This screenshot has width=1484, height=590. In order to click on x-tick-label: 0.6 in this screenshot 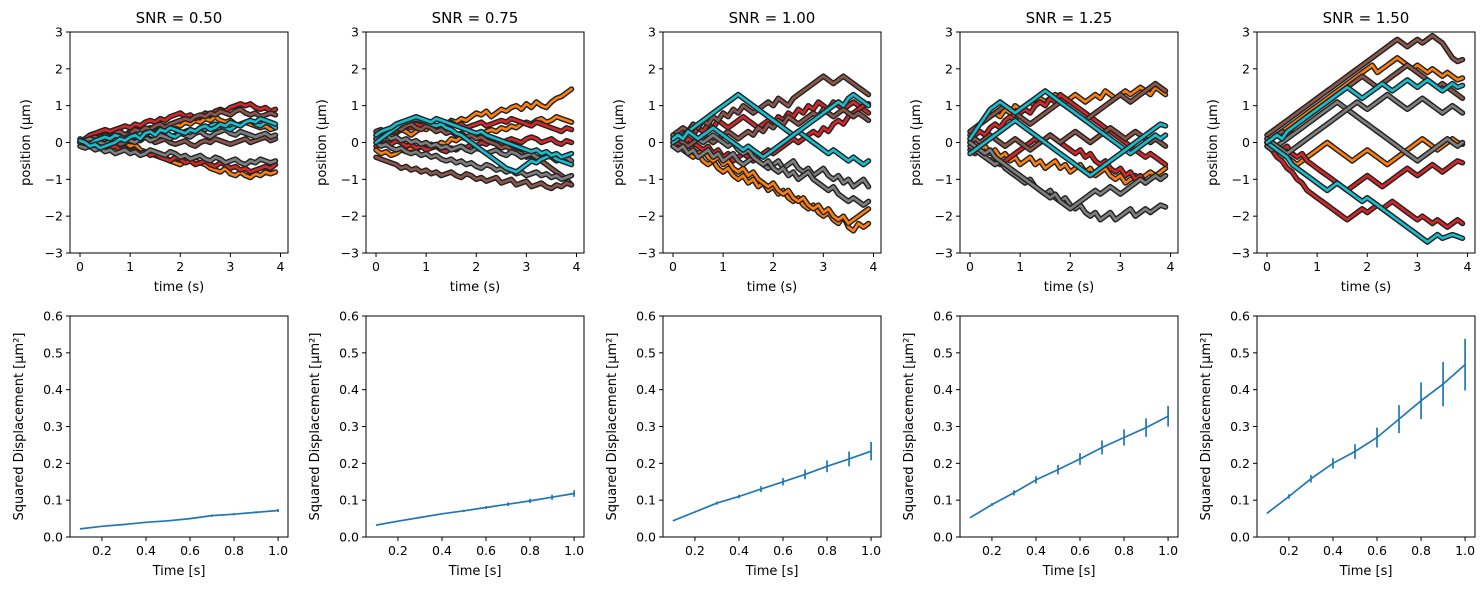, I will do `click(1080, 550)`.